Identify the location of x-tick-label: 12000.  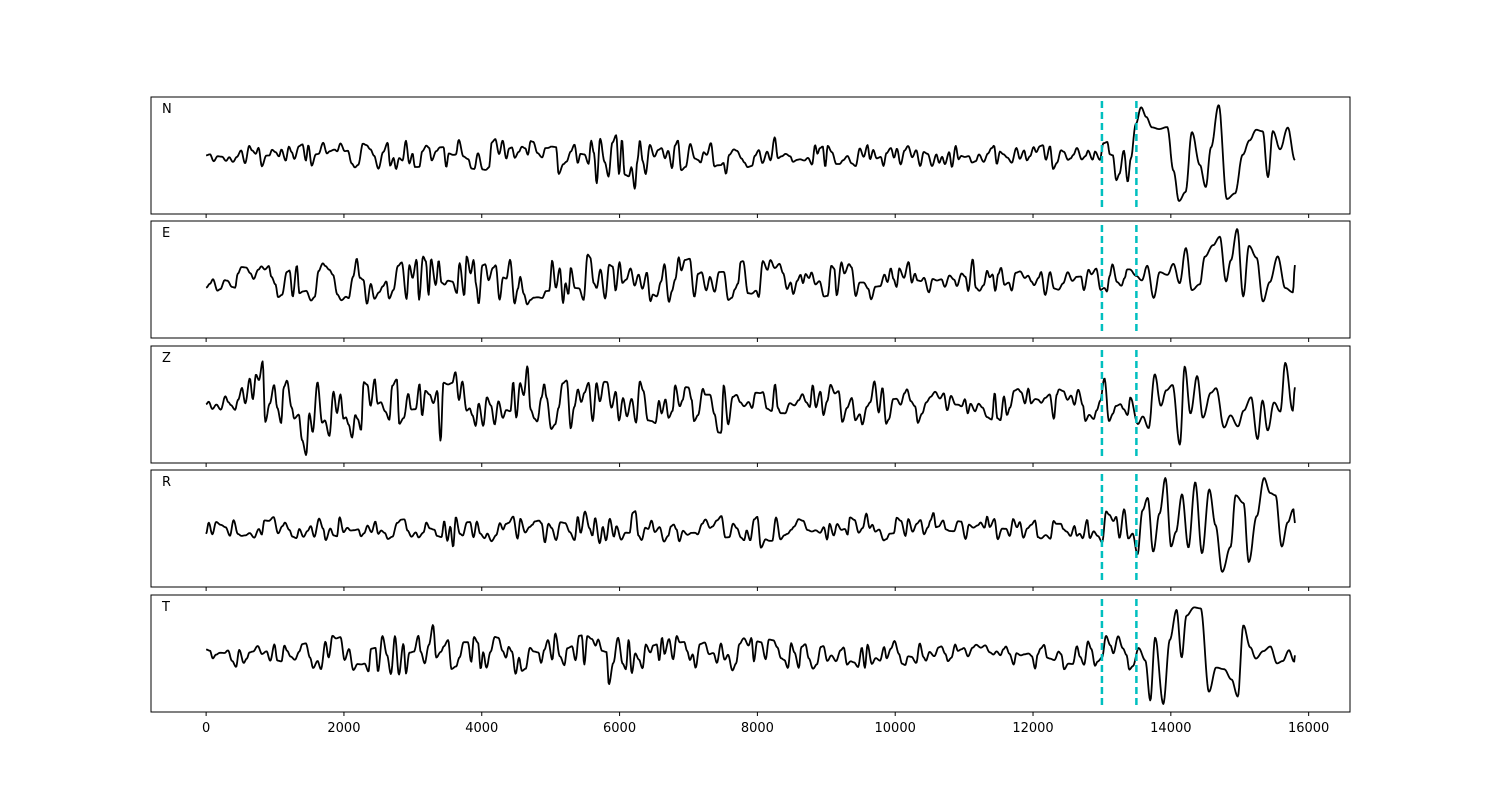
(1032, 728).